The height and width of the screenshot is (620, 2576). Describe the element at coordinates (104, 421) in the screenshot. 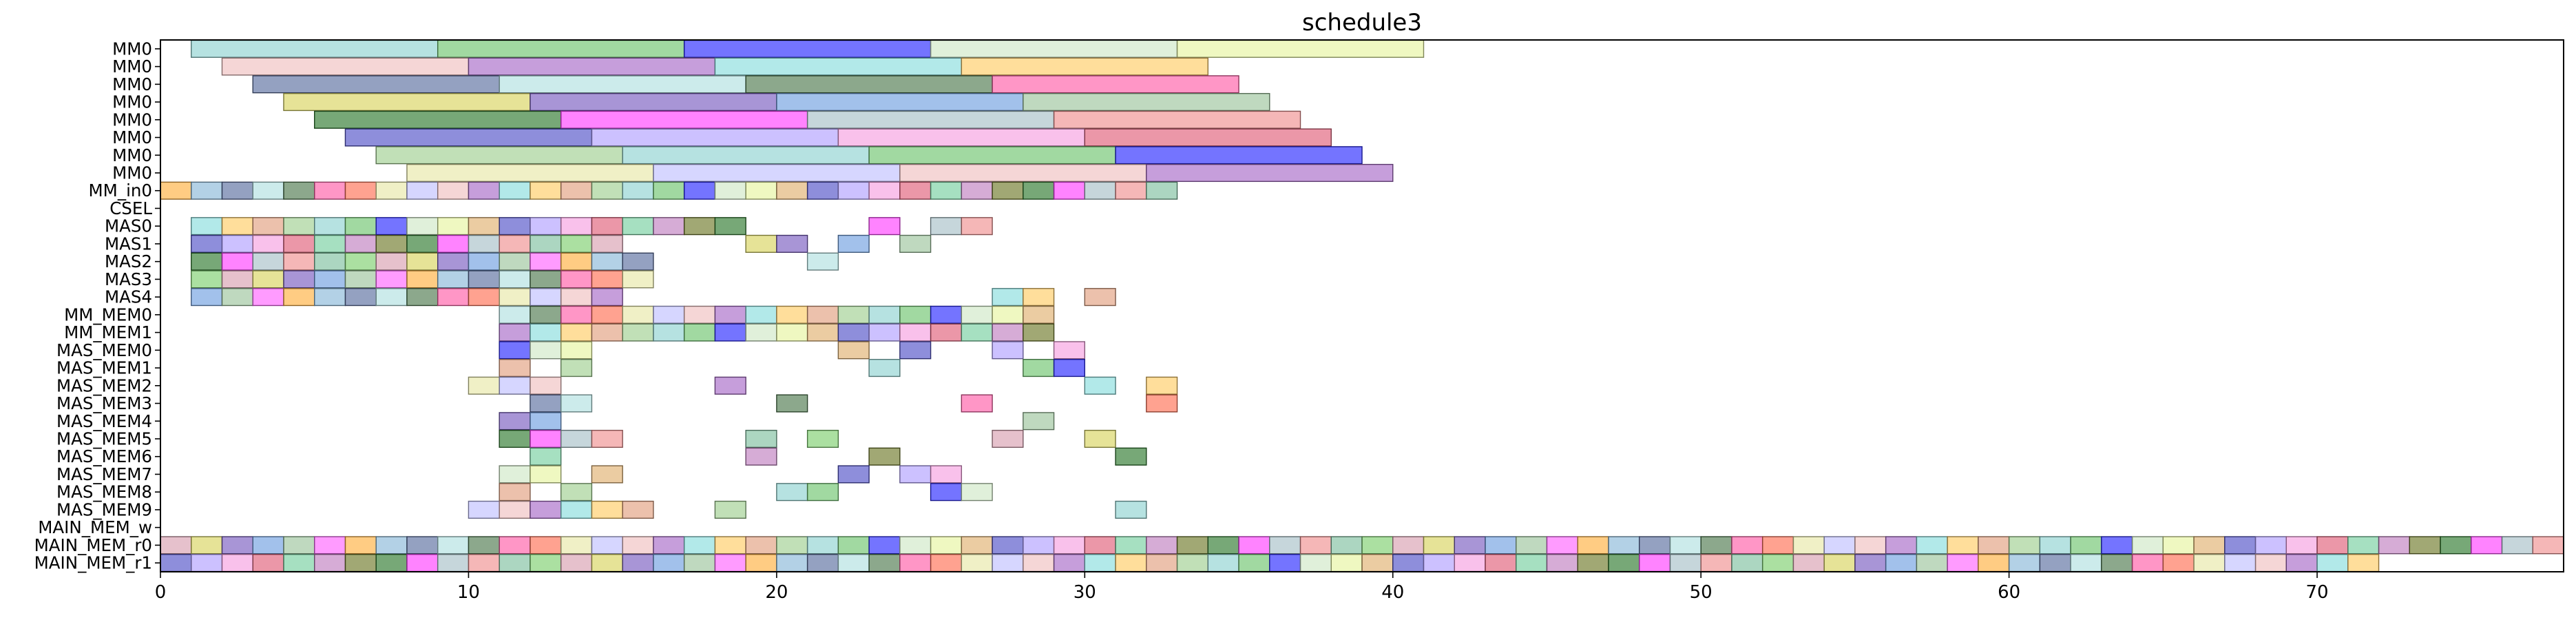

I see `y-tick-label: MAS_MEM4` at that location.